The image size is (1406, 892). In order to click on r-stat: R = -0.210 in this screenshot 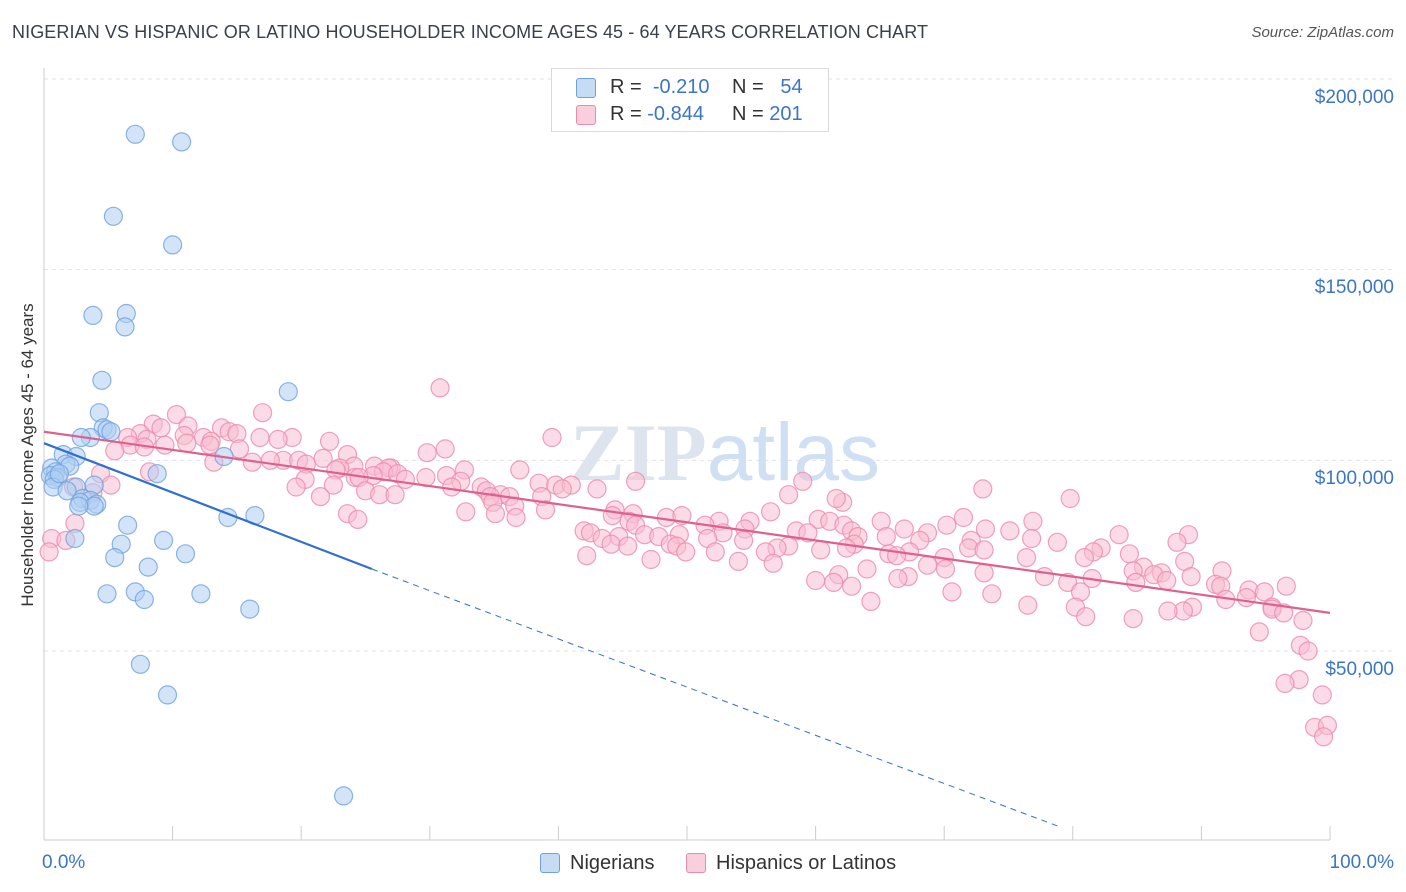, I will do `click(660, 87)`.